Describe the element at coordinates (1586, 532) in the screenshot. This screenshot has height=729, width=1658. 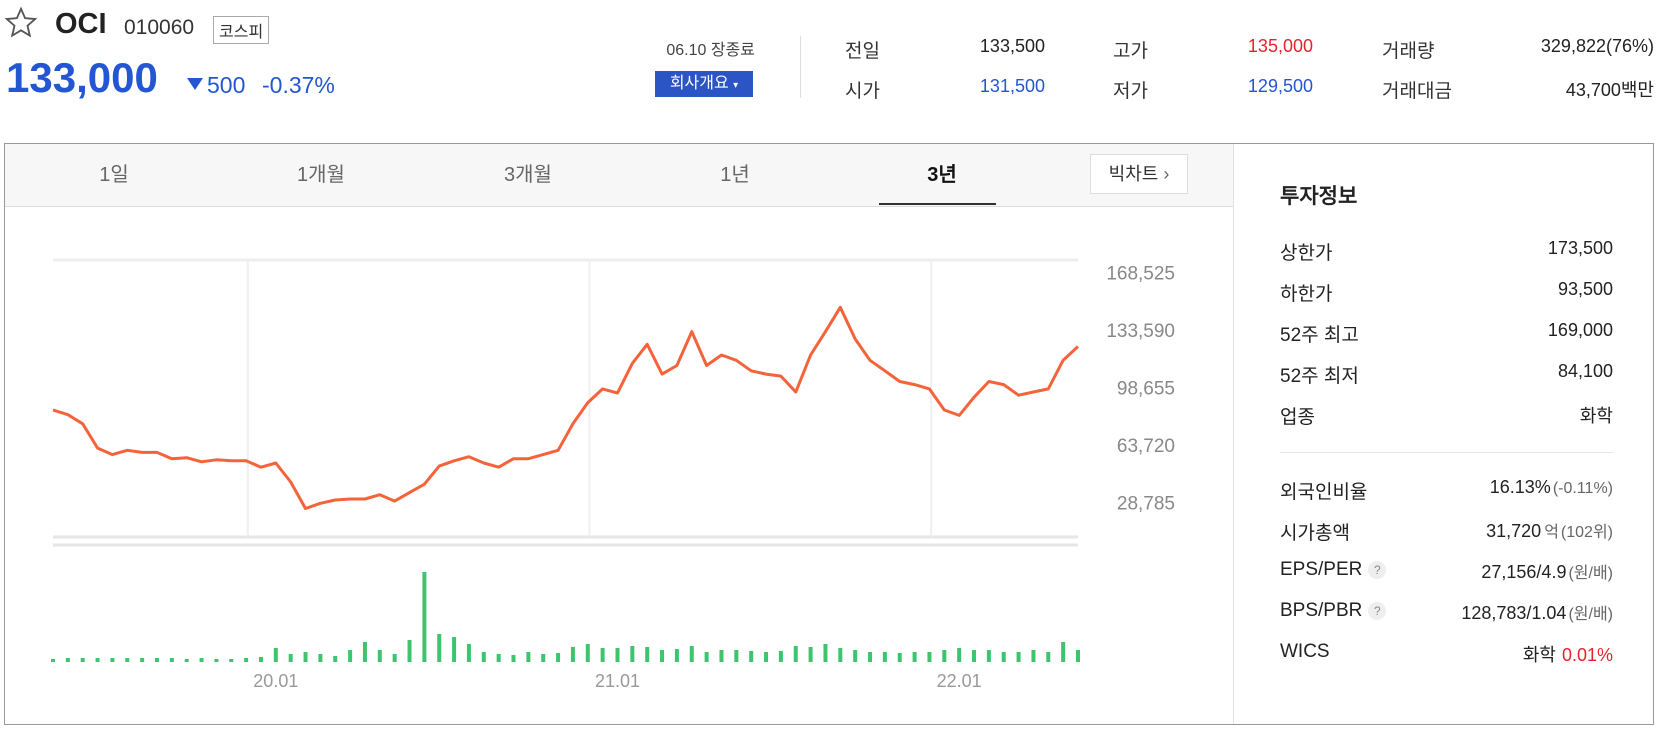
I see `info-sub: (102위)` at that location.